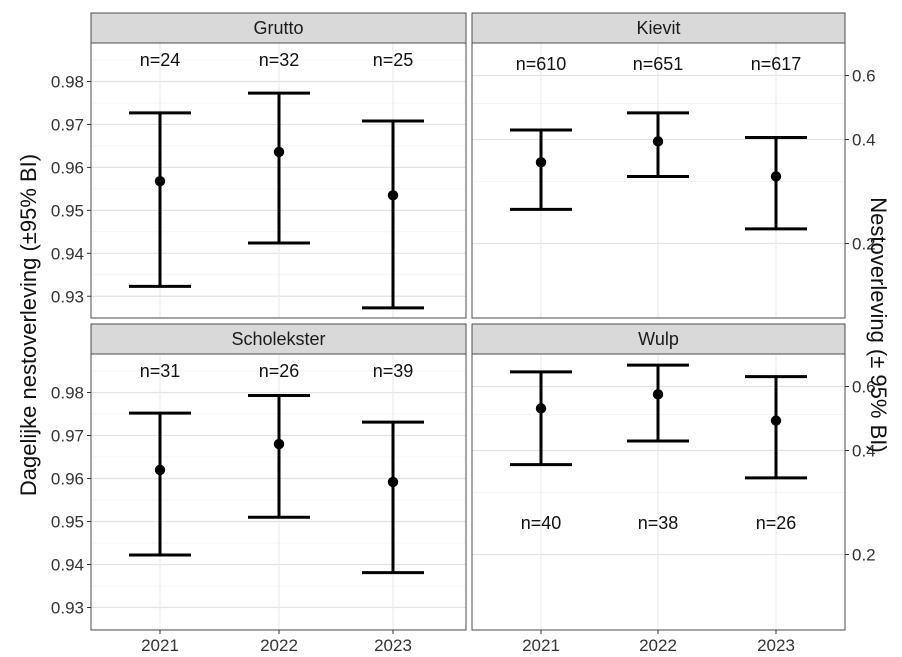 This screenshot has height=657, width=902. What do you see at coordinates (541, 64) in the screenshot?
I see `sample-size-label: n=610` at bounding box center [541, 64].